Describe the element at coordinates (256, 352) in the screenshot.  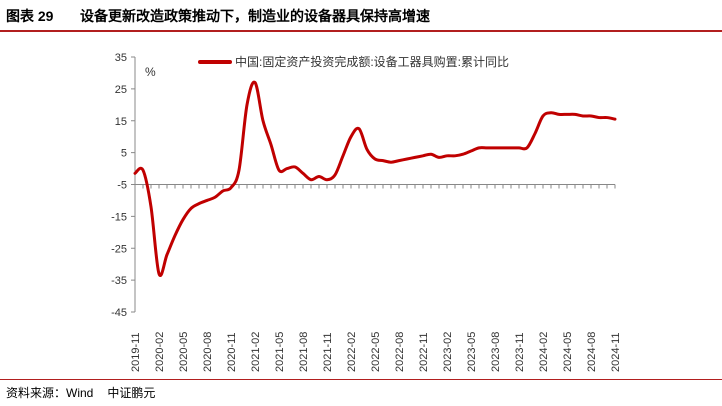
I see `x-tick-label: 2021-02` at that location.